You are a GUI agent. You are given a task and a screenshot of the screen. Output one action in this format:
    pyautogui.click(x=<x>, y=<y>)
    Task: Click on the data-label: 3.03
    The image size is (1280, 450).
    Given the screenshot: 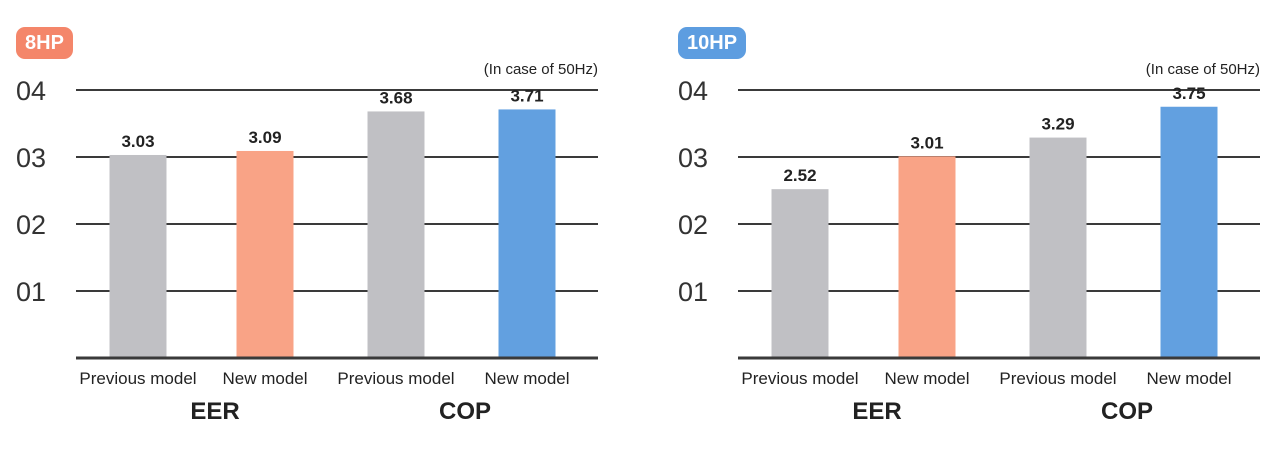 What is the action you would take?
    pyautogui.click(x=137, y=141)
    